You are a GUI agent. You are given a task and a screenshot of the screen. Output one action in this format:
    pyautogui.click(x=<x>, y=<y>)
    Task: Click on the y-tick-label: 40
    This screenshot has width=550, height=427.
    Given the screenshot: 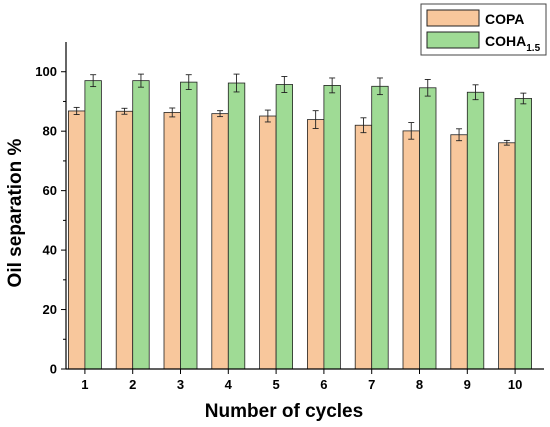 What is the action you would take?
    pyautogui.click(x=50, y=250)
    